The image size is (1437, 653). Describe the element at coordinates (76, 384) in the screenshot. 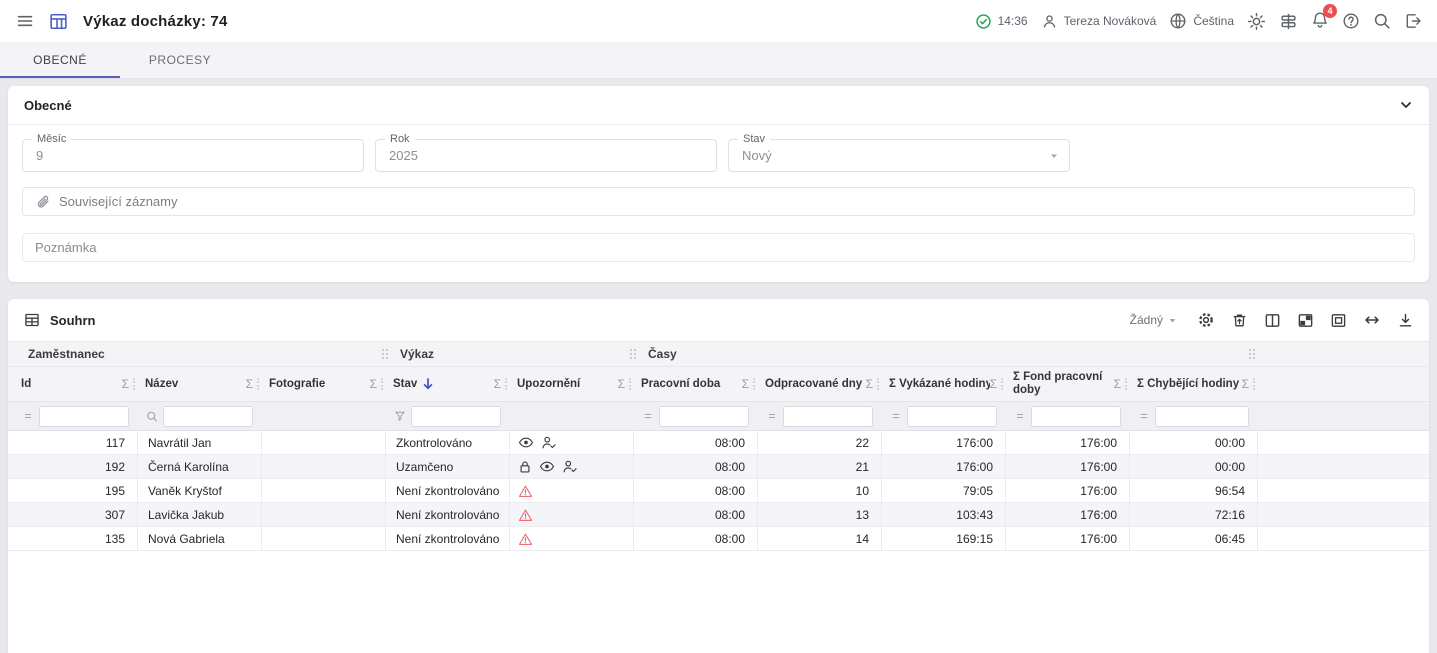

I see `column-header-id: Id Σ` at that location.